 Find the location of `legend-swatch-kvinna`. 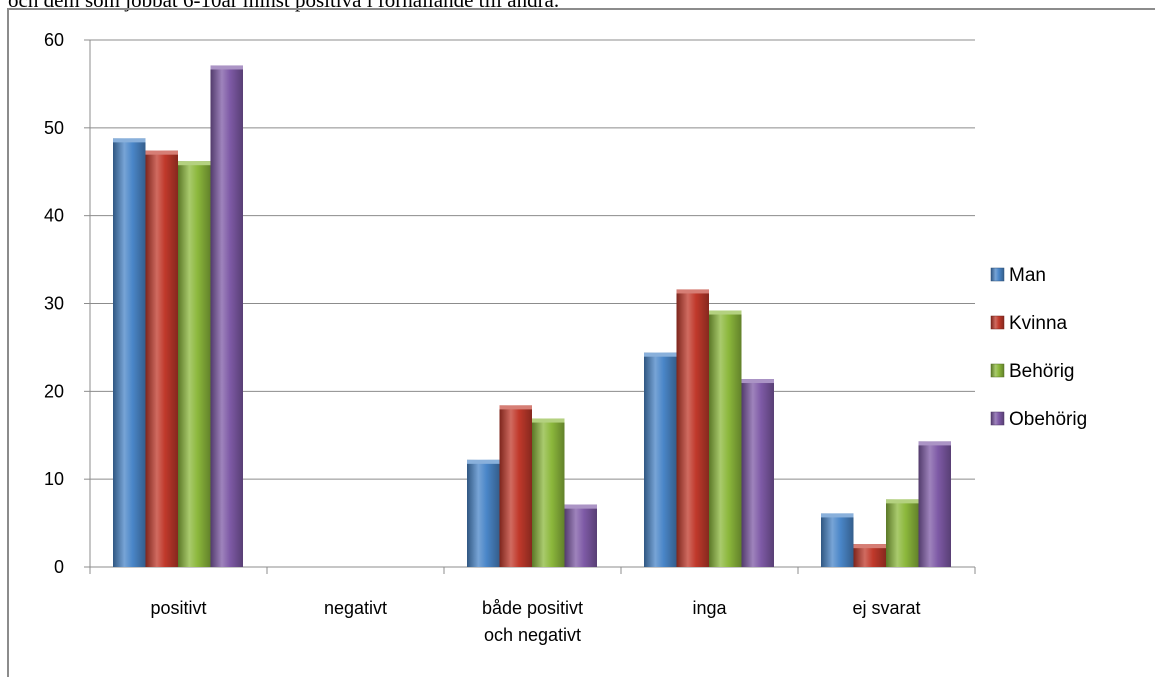

legend-swatch-kvinna is located at coordinates (997, 322).